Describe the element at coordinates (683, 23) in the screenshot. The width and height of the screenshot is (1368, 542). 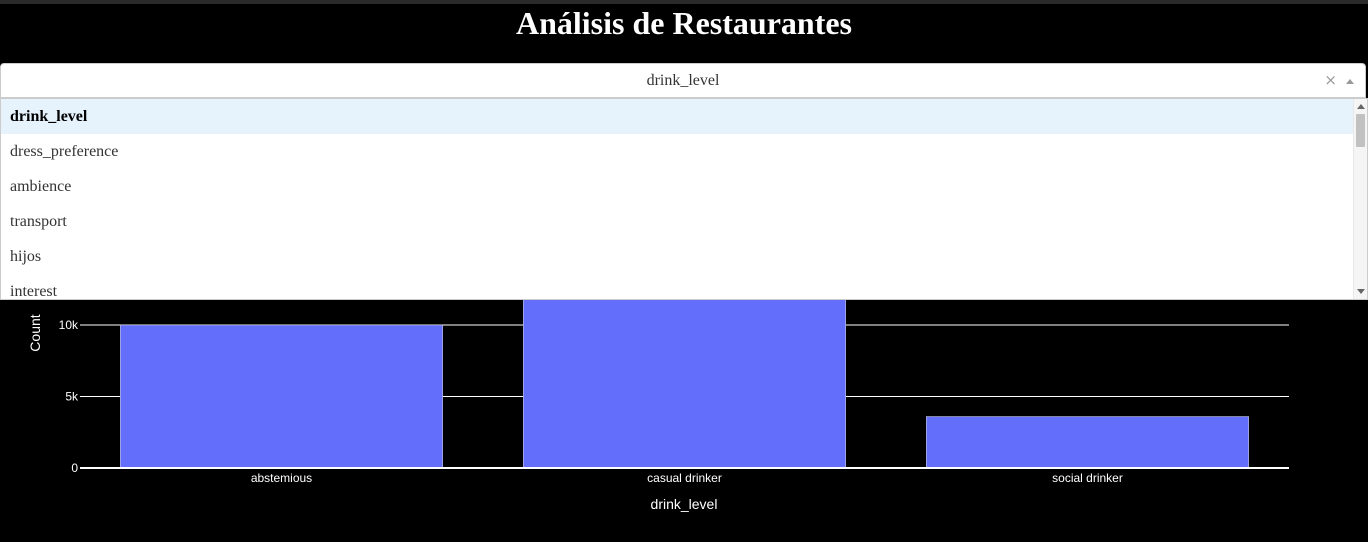
I see `page-title: Análisis de Restaurantes` at that location.